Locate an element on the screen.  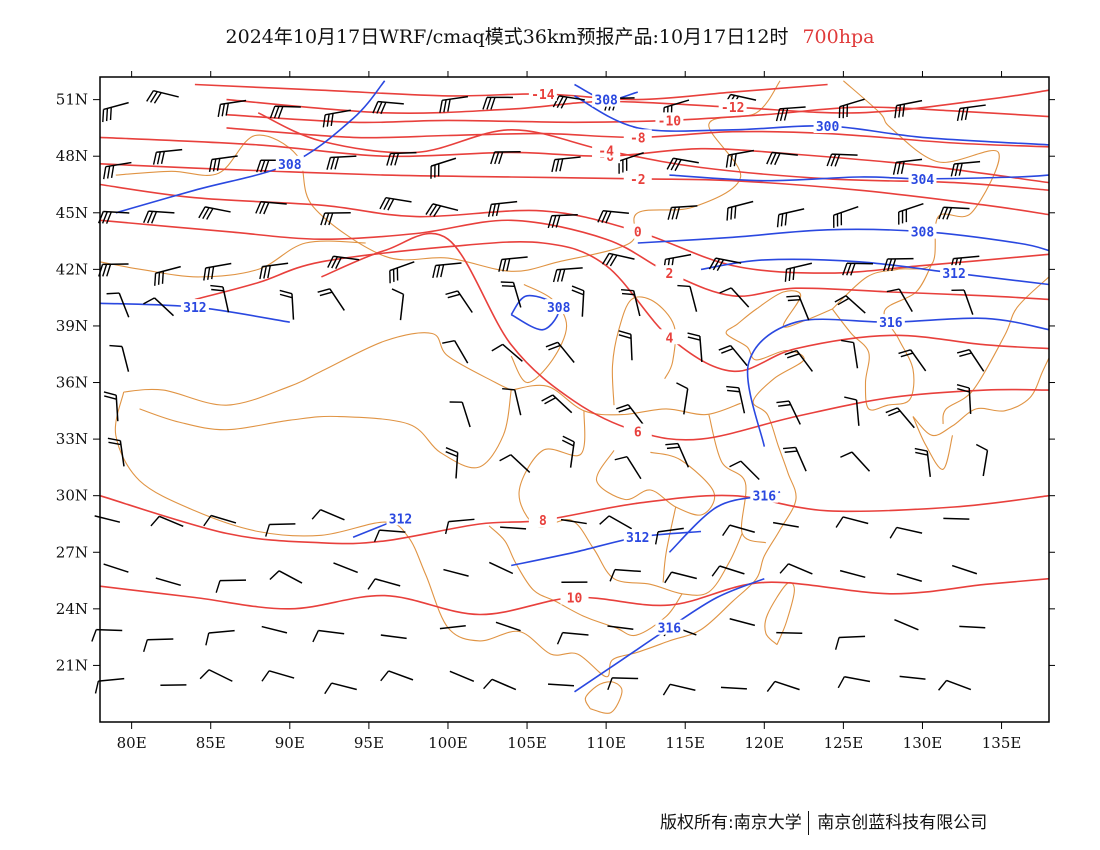
temperature-contour-label: -10 is located at coordinates (670, 121).